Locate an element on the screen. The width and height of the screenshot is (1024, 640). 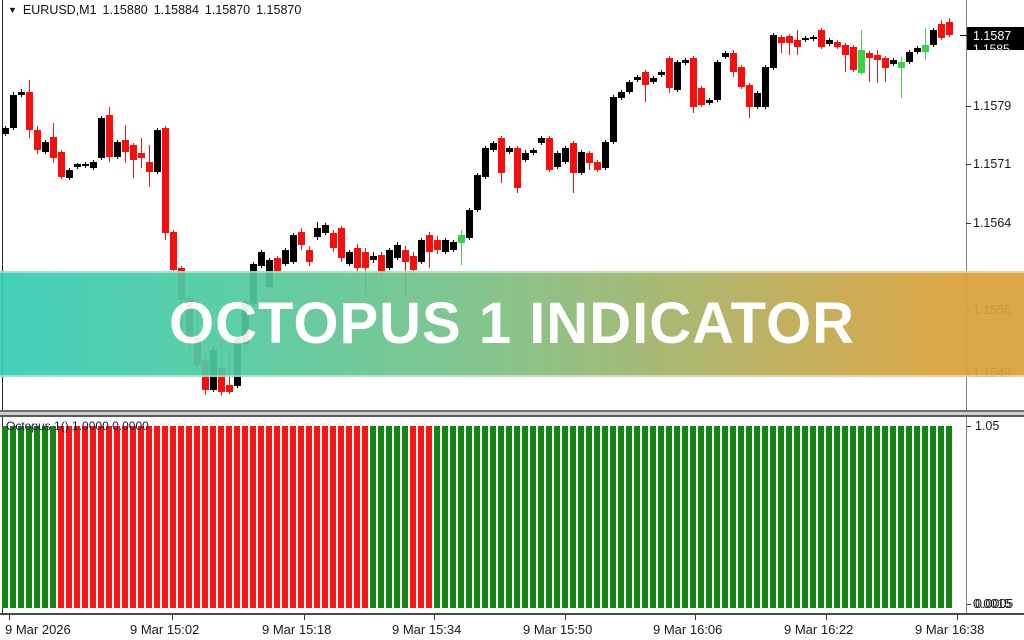
time-axis-label: 9 Mar 16:06 is located at coordinates (688, 629).